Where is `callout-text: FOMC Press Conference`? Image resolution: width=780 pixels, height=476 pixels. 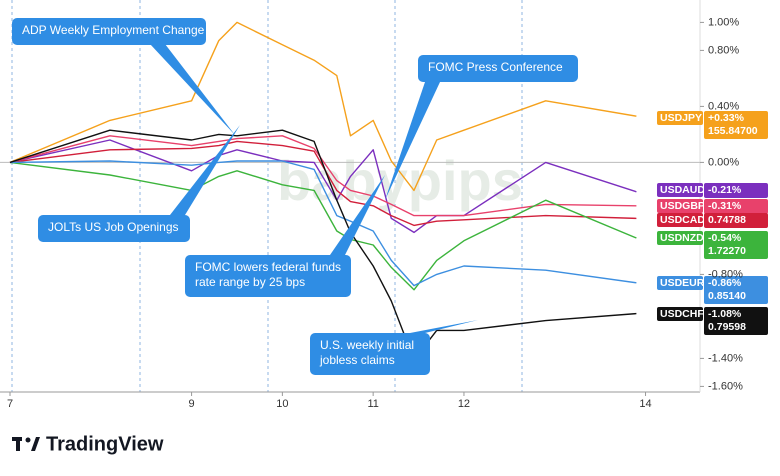 callout-text: FOMC Press Conference is located at coordinates (495, 67).